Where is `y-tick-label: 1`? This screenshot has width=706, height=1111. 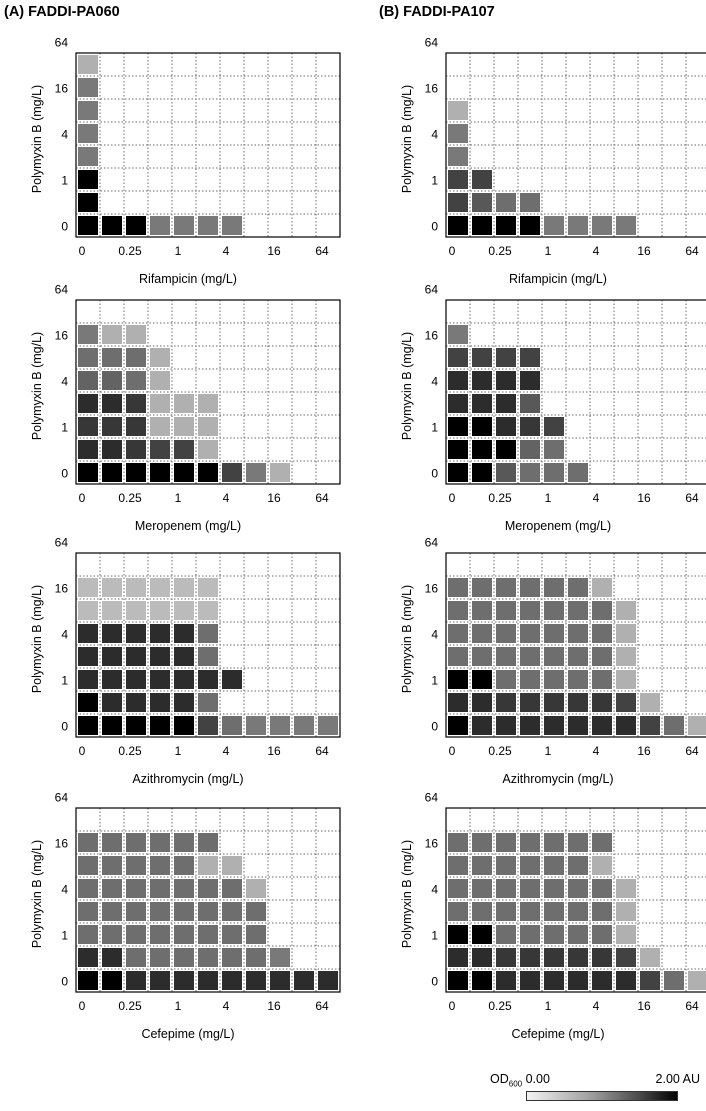 y-tick-label: 1 is located at coordinates (434, 936).